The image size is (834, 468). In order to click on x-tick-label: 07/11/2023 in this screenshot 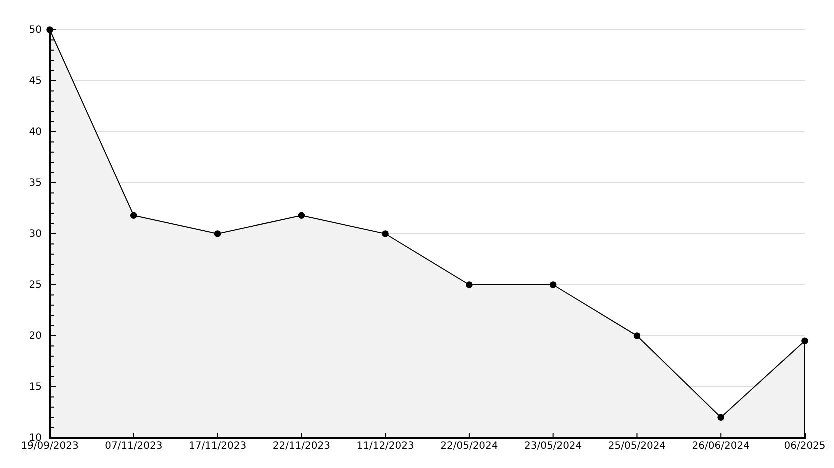, I will do `click(134, 446)`.